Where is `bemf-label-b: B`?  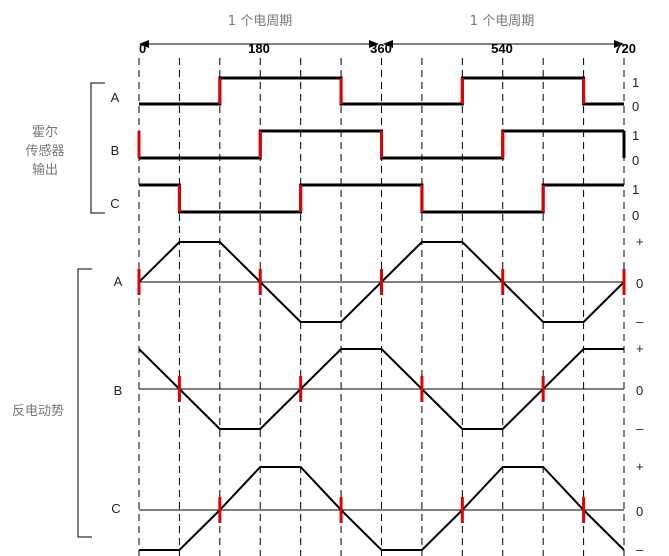
bemf-label-b: B is located at coordinates (118, 390).